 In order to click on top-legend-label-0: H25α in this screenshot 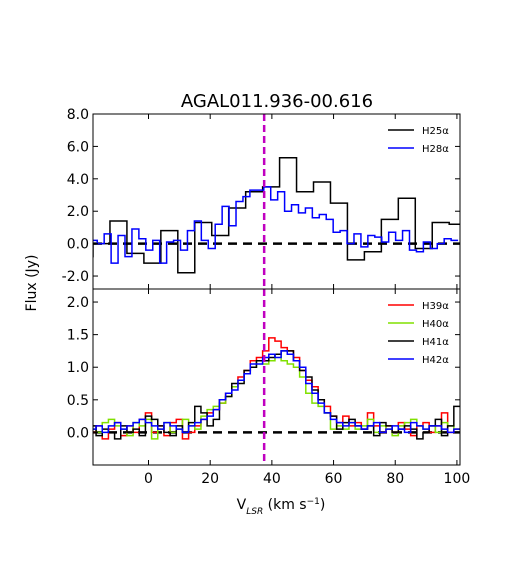, I will do `click(435, 131)`.